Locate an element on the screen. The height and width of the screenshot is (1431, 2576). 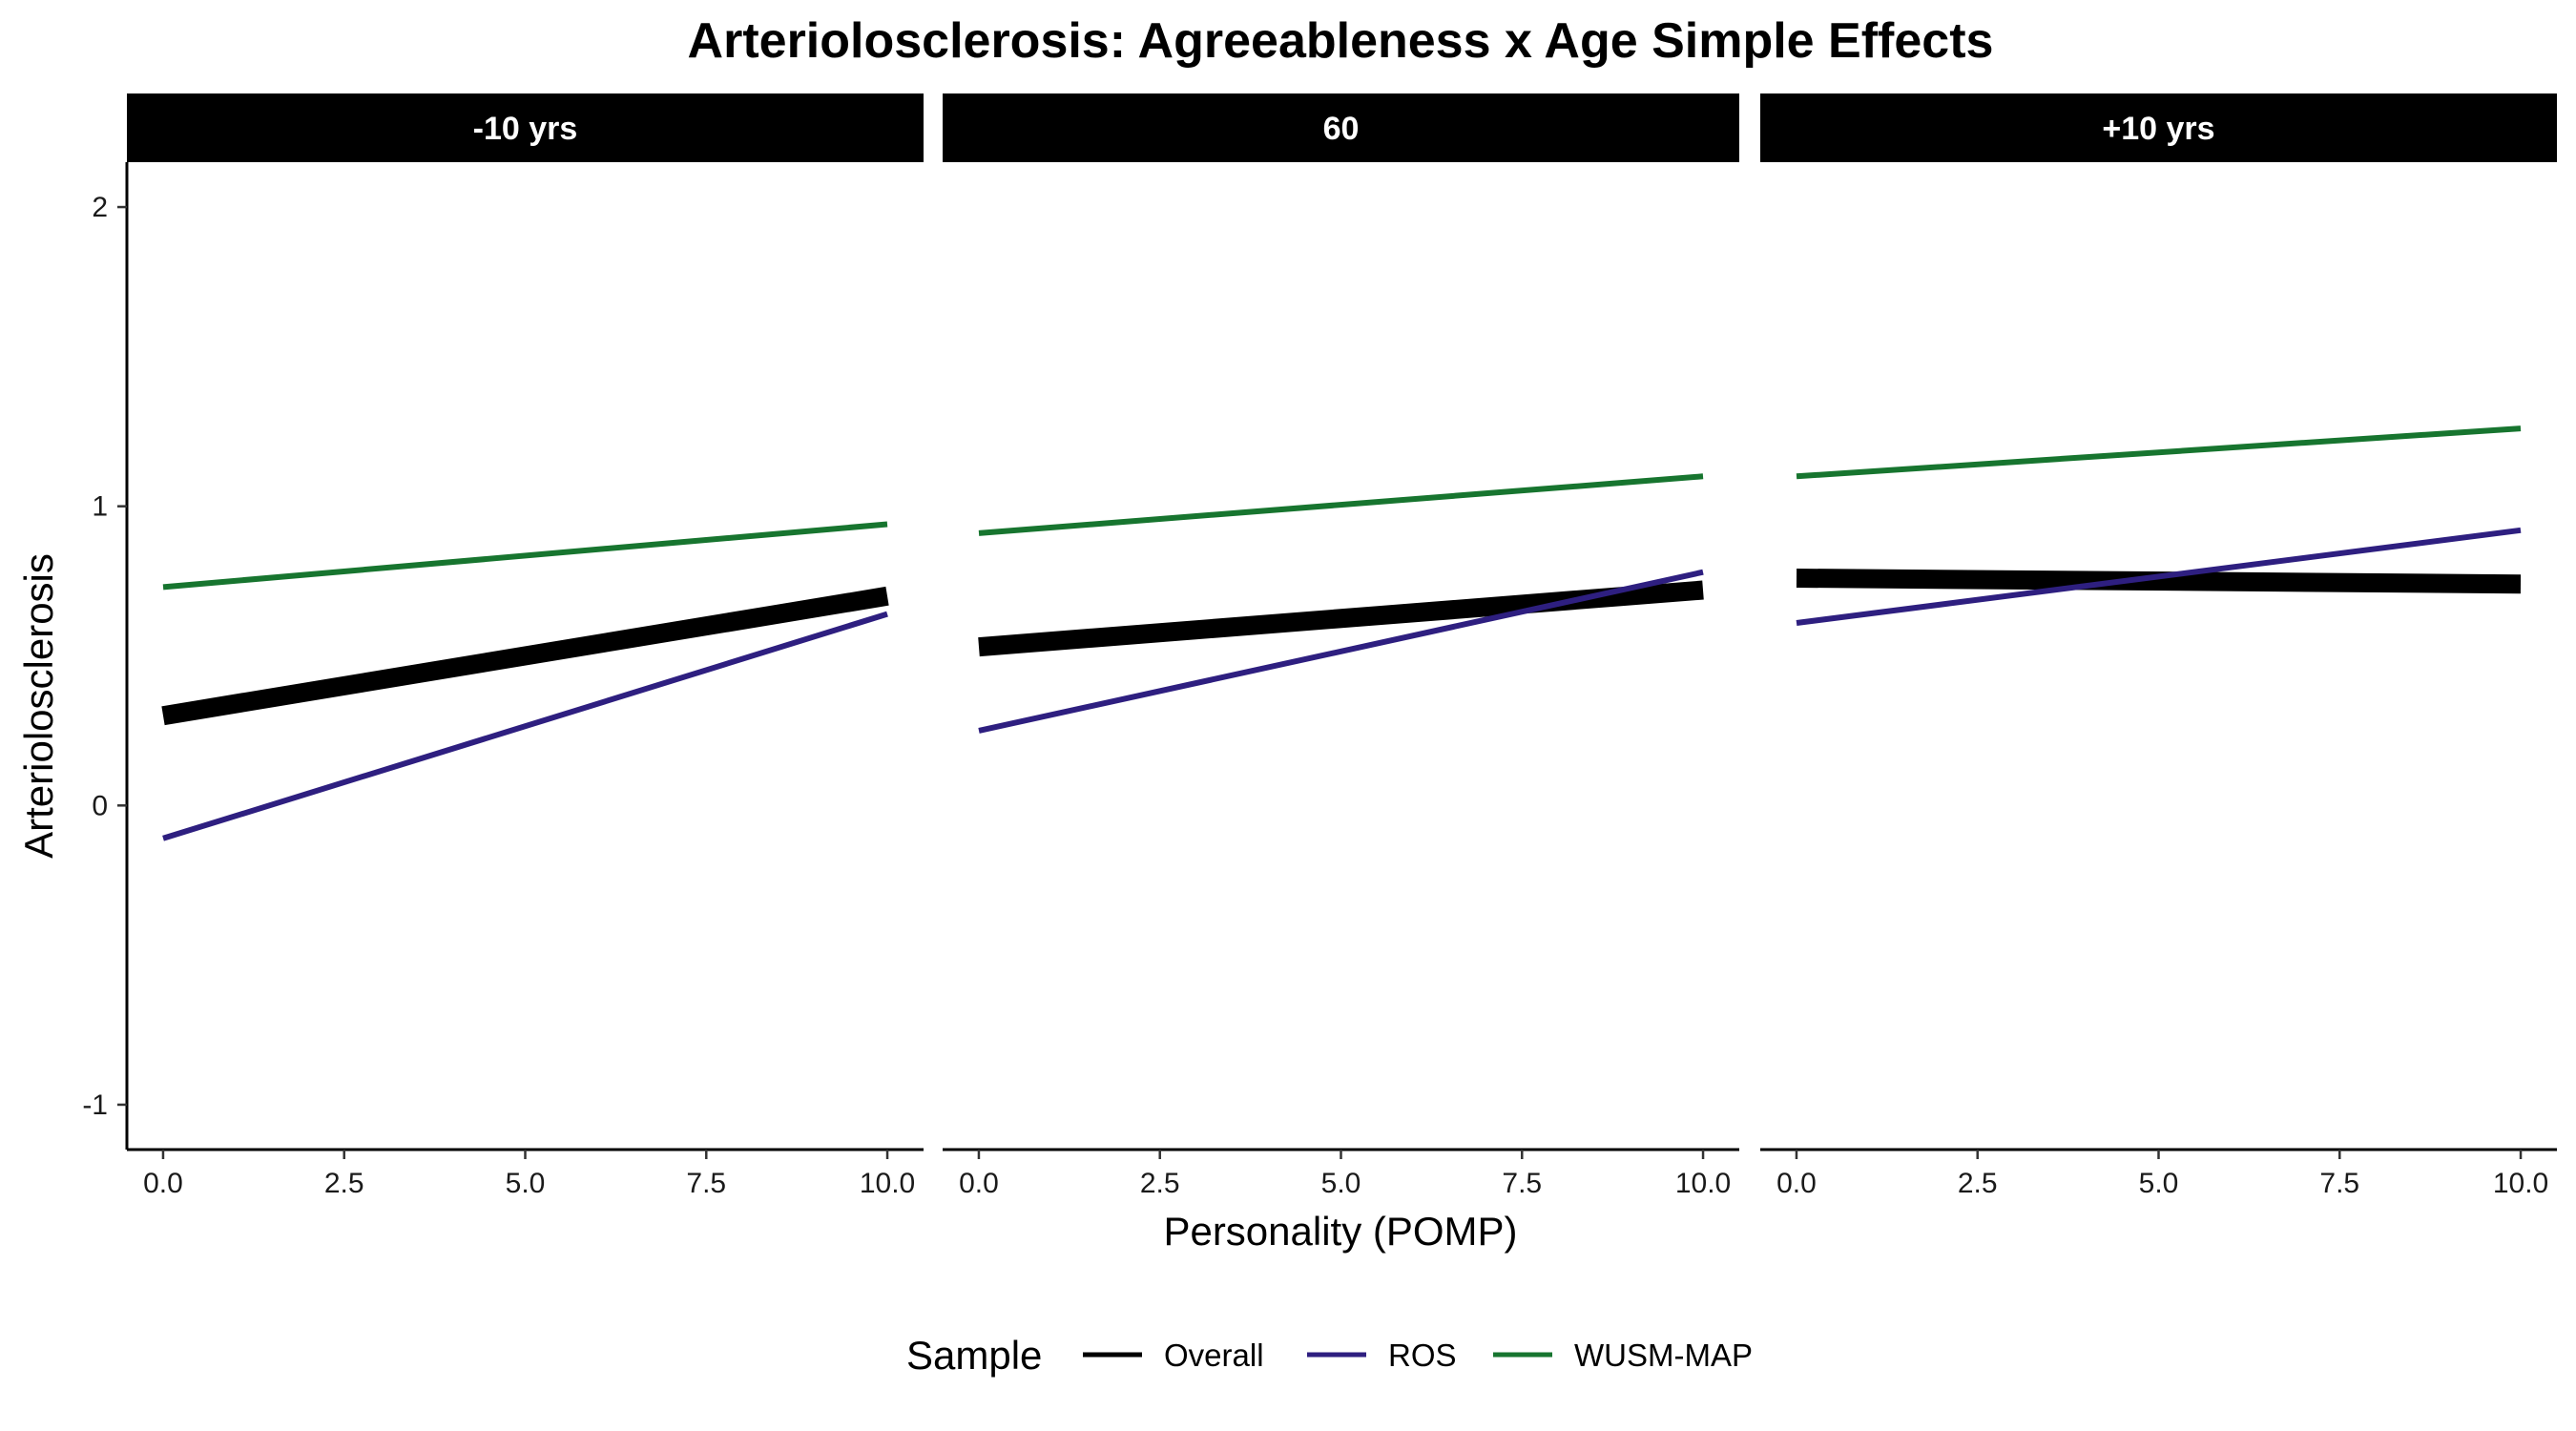
y-axis-title: Arteriolosclerosis is located at coordinates (38, 706).